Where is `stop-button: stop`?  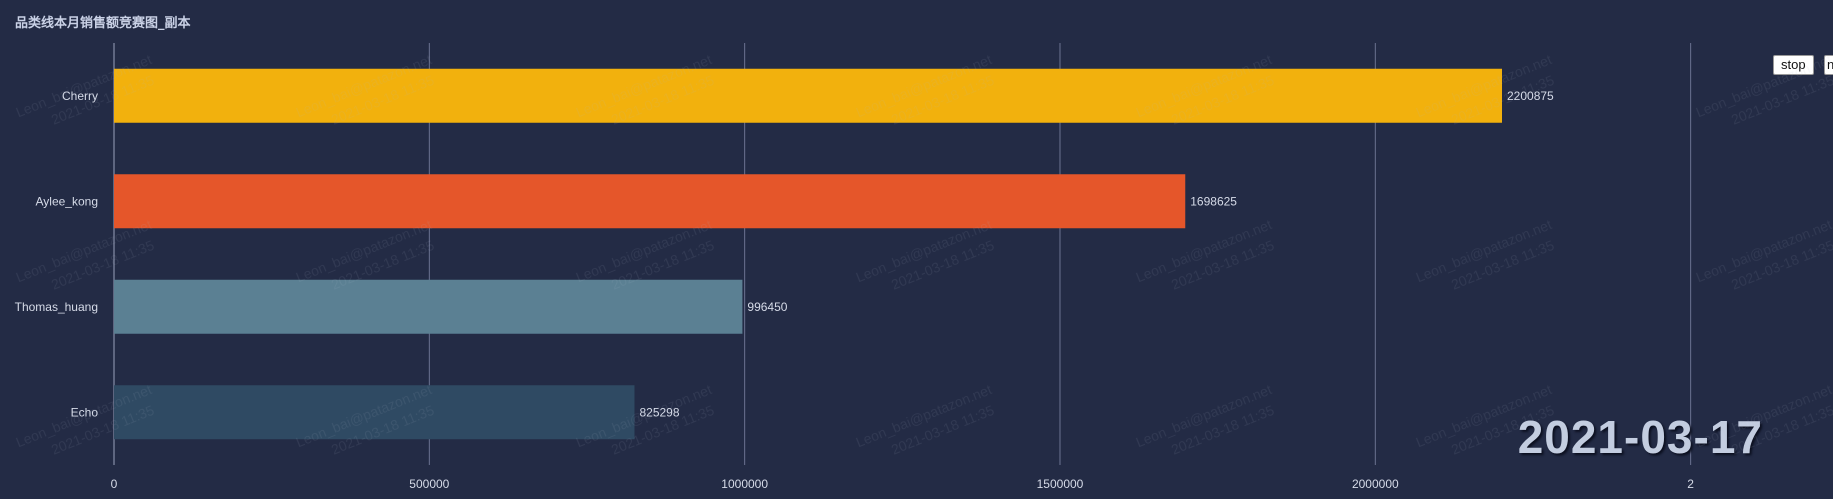 stop-button: stop is located at coordinates (1793, 65).